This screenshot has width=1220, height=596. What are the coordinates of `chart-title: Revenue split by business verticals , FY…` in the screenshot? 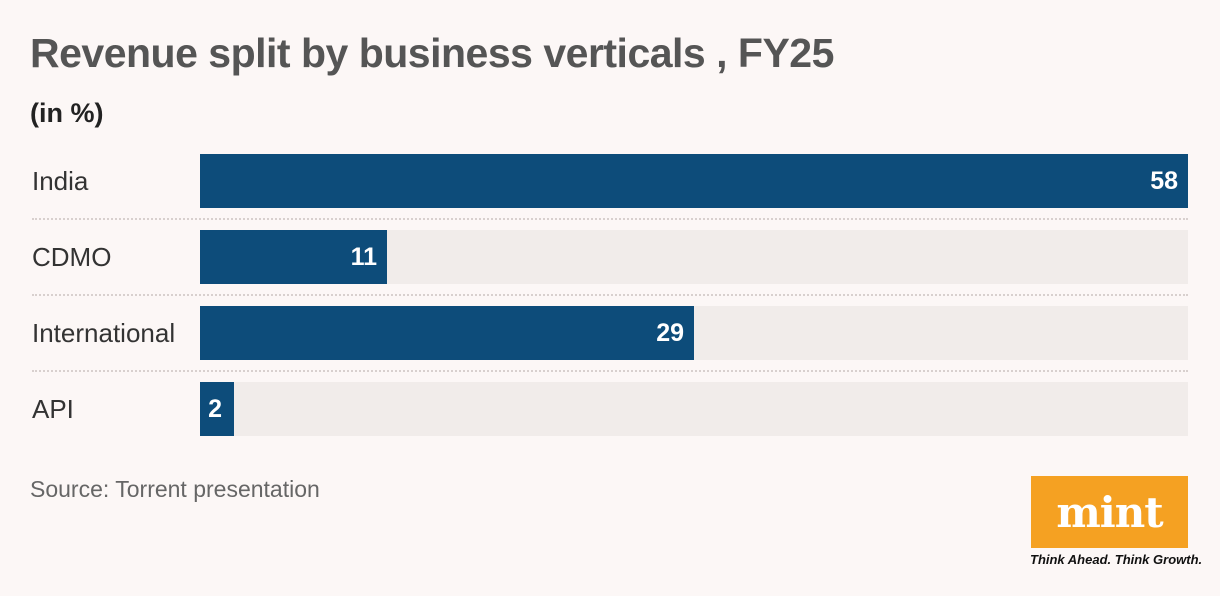 It's located at (432, 53).